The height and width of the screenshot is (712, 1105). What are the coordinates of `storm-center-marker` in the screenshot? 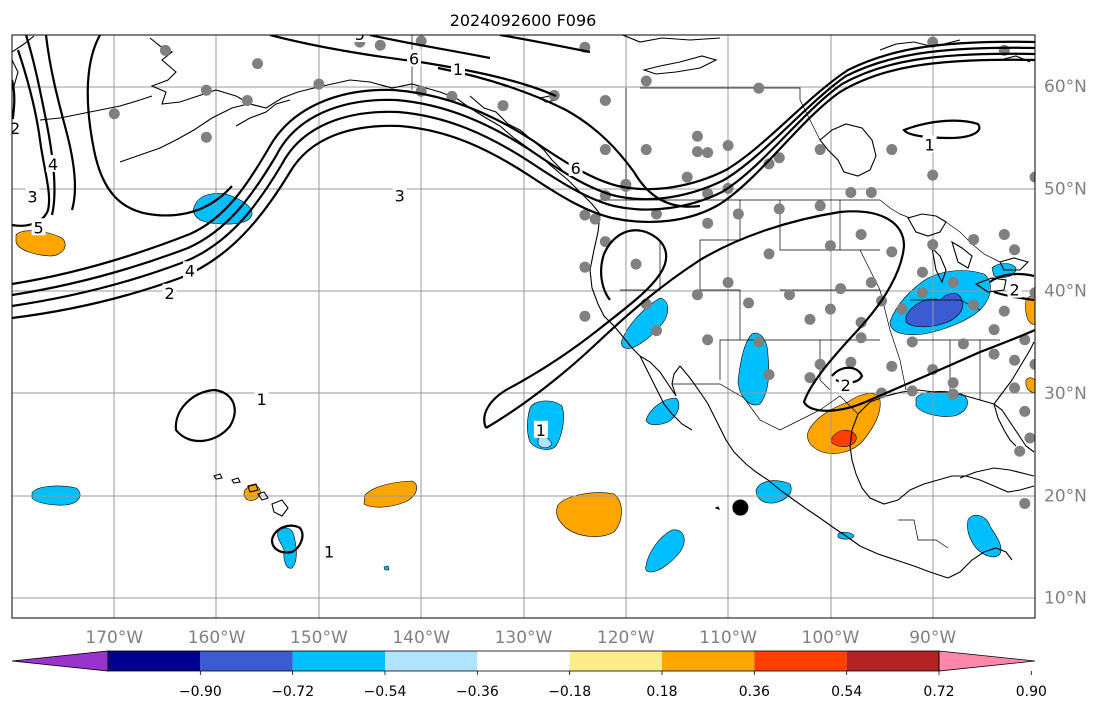 It's located at (740, 507).